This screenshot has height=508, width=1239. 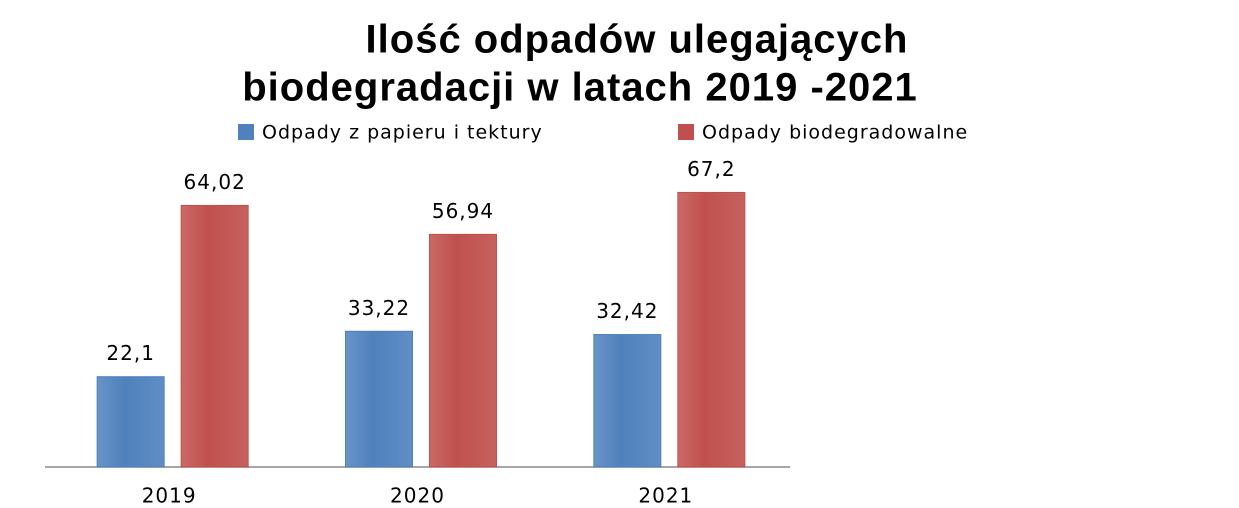 I want to click on data-label: 64,02, so click(x=215, y=182).